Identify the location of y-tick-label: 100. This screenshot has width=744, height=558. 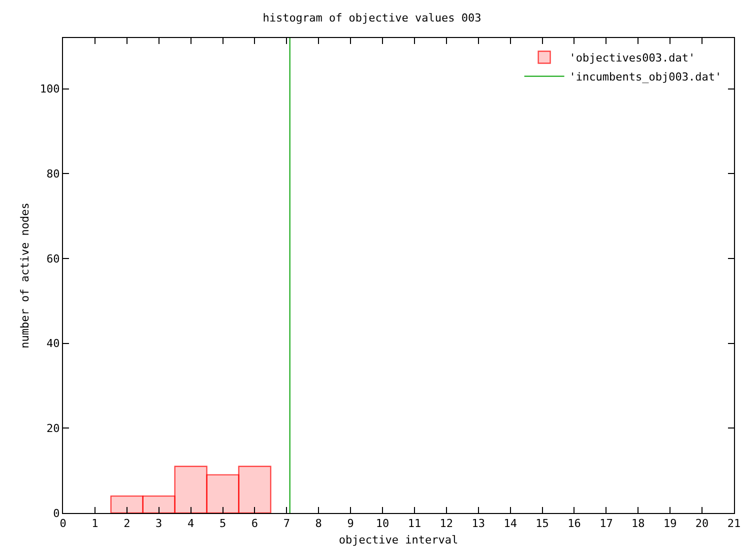
(50, 89).